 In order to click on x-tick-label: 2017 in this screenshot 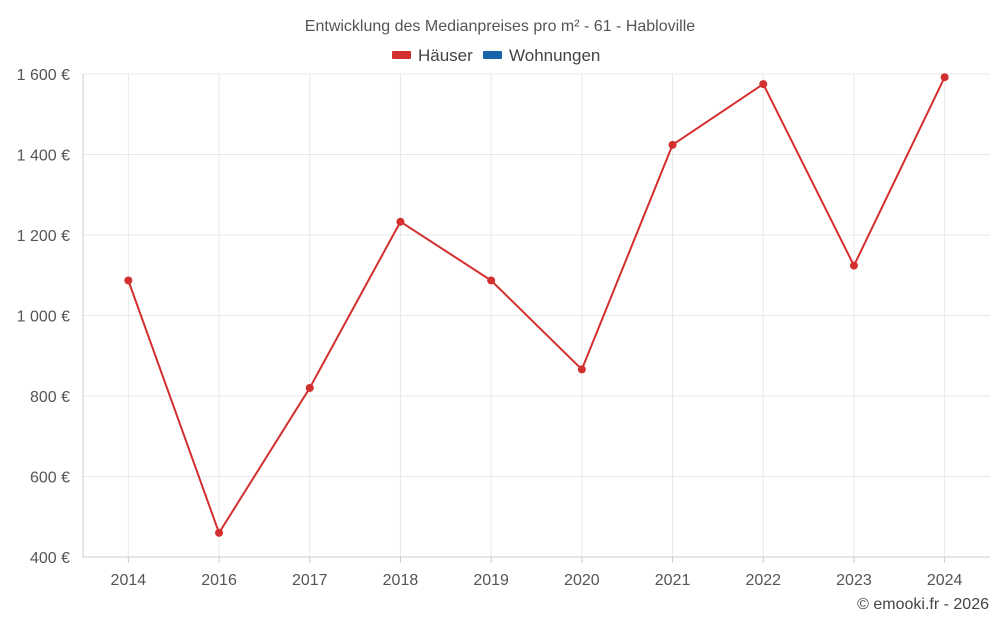, I will do `click(310, 580)`.